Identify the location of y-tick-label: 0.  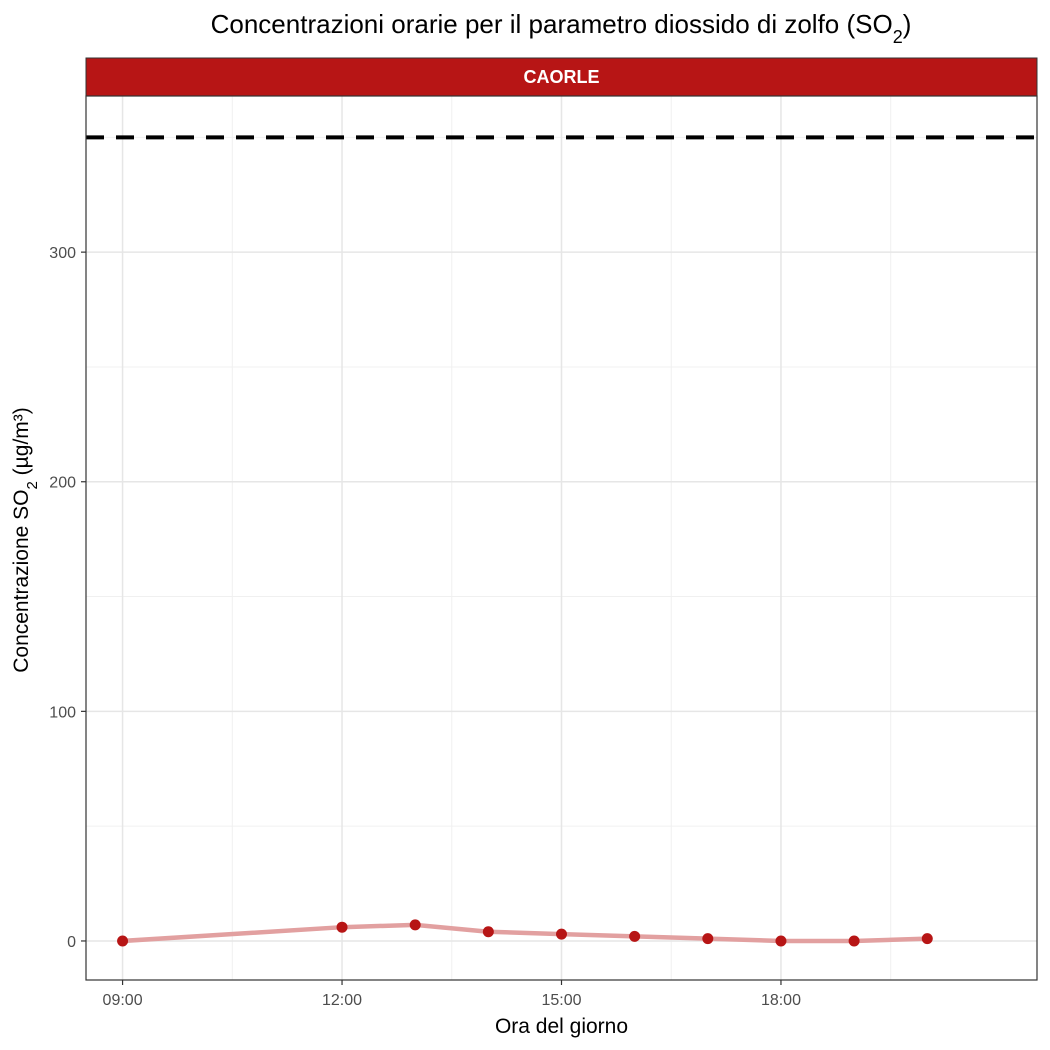
(71, 942).